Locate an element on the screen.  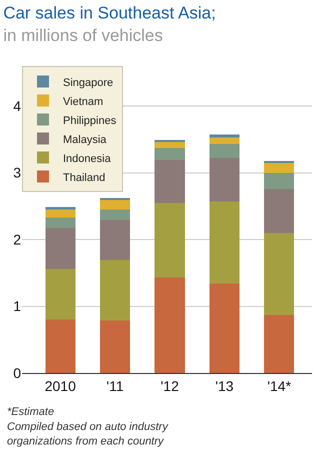
legend-label: Malaysia is located at coordinates (85, 140).